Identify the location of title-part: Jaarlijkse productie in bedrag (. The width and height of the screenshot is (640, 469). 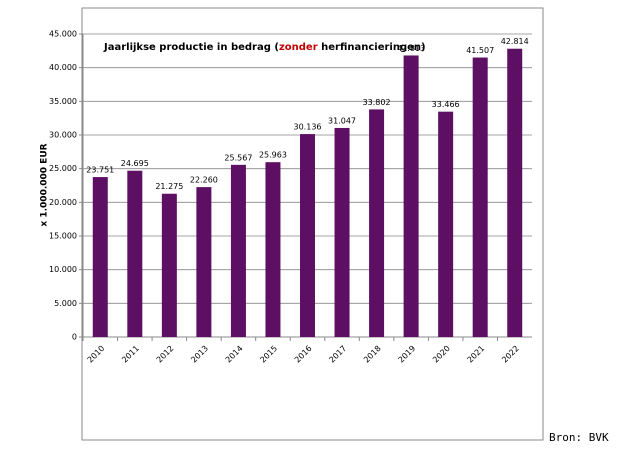
(191, 47).